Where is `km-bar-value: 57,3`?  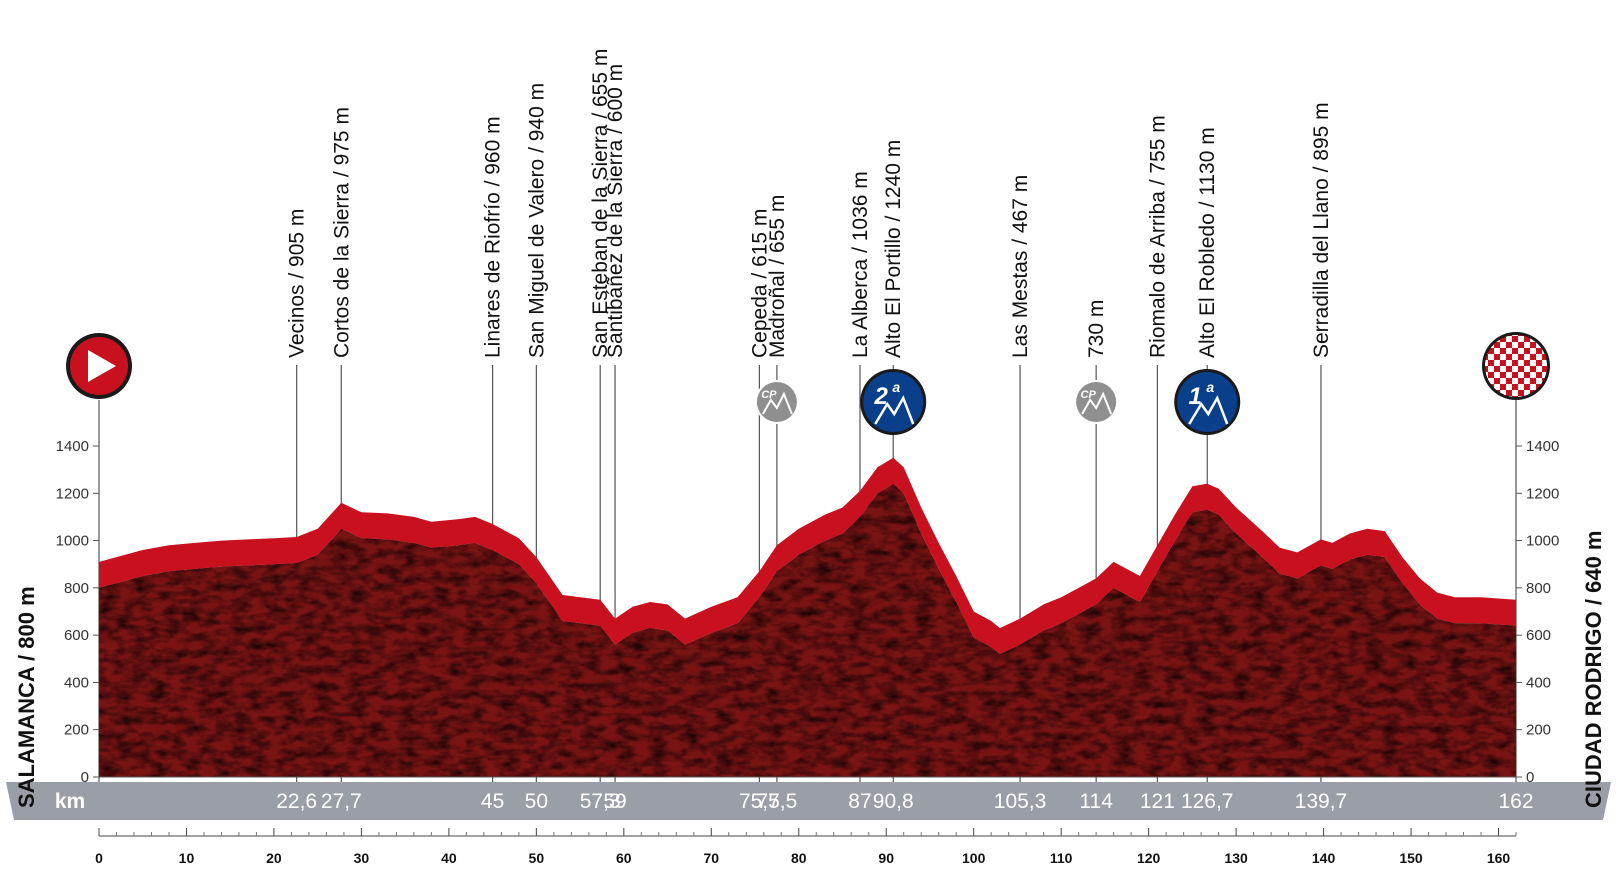
km-bar-value: 57,3 is located at coordinates (600, 801).